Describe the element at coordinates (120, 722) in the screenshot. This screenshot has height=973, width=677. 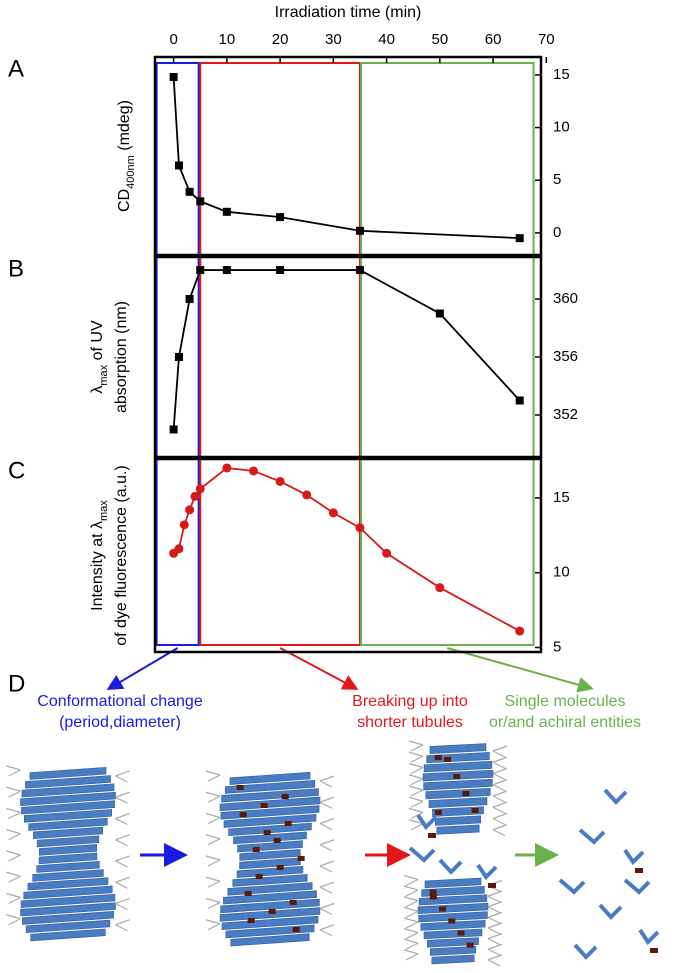
I see `region-label: (period,diameter)` at that location.